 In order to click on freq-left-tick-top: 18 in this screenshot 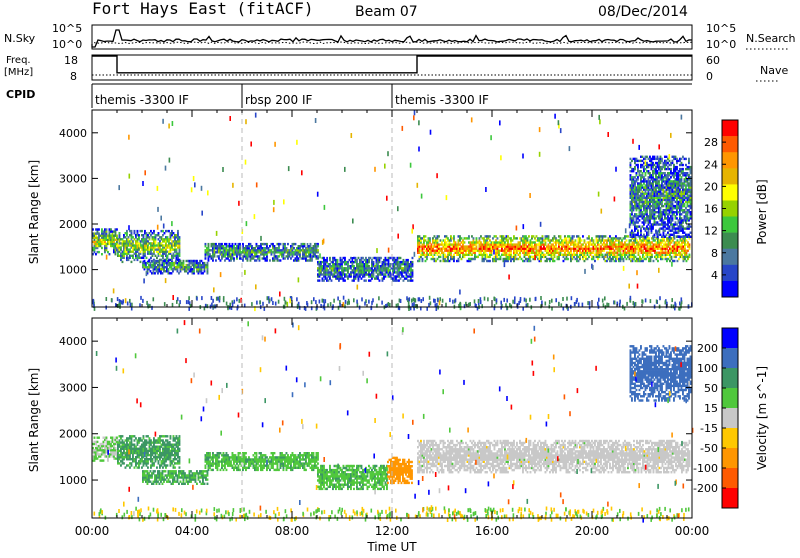, I will do `click(71, 60)`.